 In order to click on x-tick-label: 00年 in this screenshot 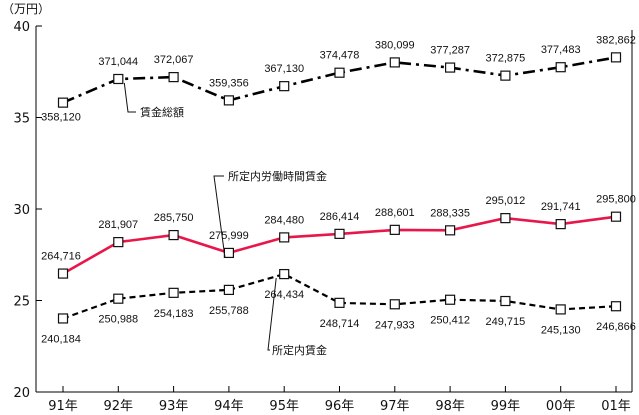, I will do `click(561, 406)`.